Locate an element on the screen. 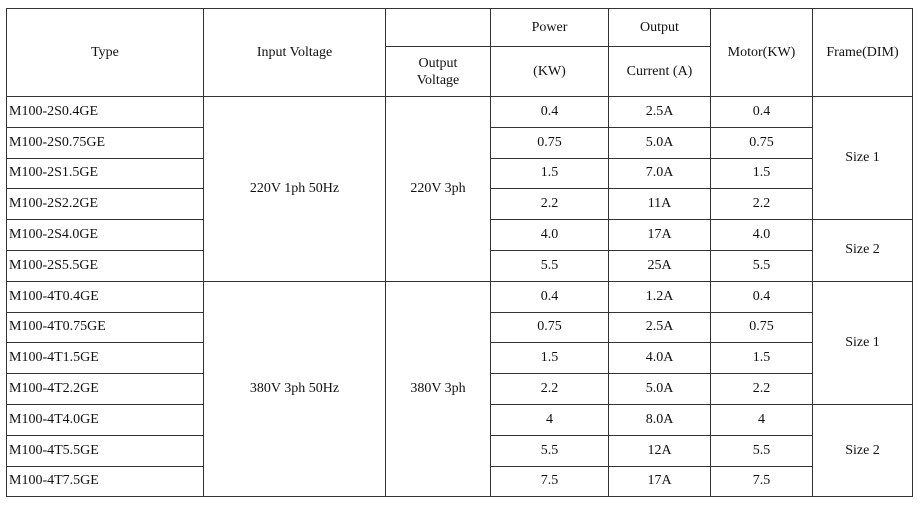  power-cell: 7.5 is located at coordinates (549, 481).